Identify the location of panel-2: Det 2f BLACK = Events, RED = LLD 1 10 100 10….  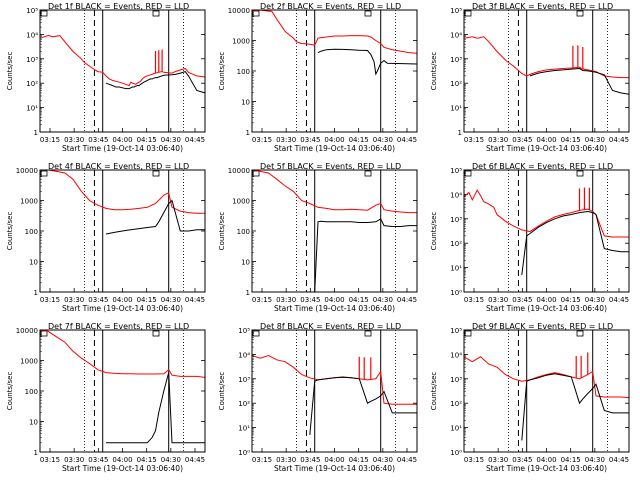
(318, 77).